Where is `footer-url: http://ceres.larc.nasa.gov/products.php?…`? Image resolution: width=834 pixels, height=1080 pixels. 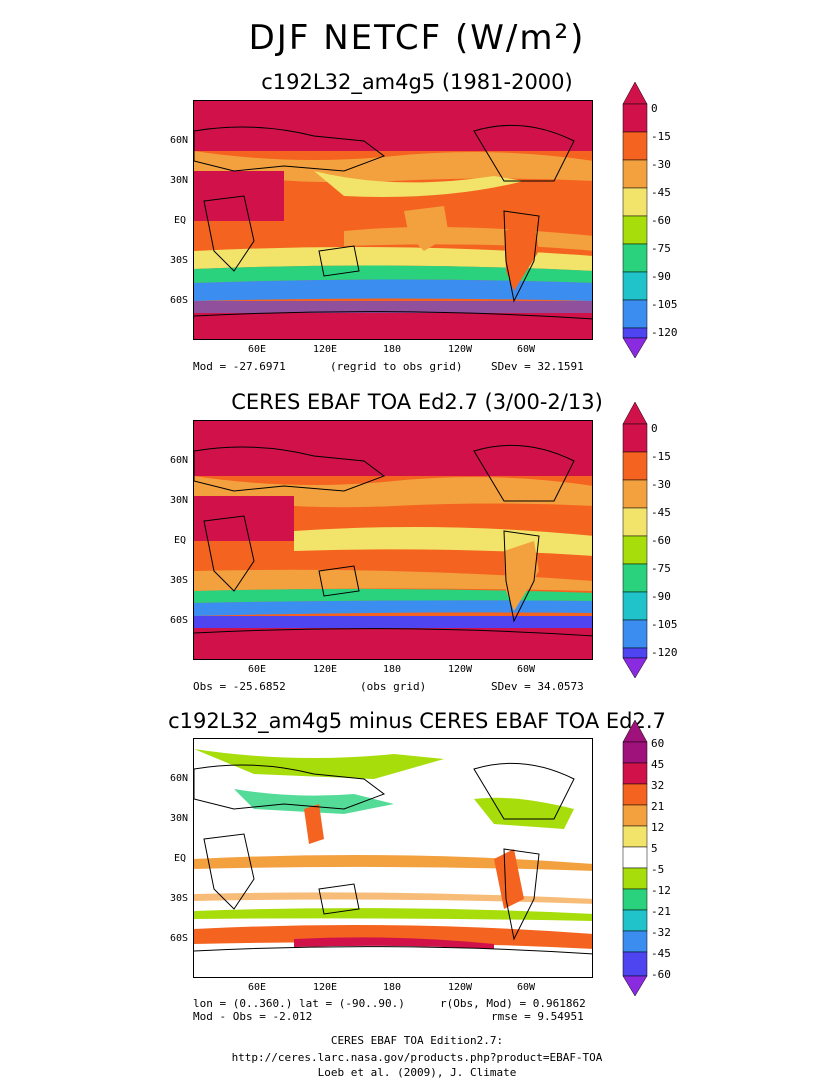 footer-url: http://ceres.larc.nasa.gov/products.php?… is located at coordinates (417, 1057).